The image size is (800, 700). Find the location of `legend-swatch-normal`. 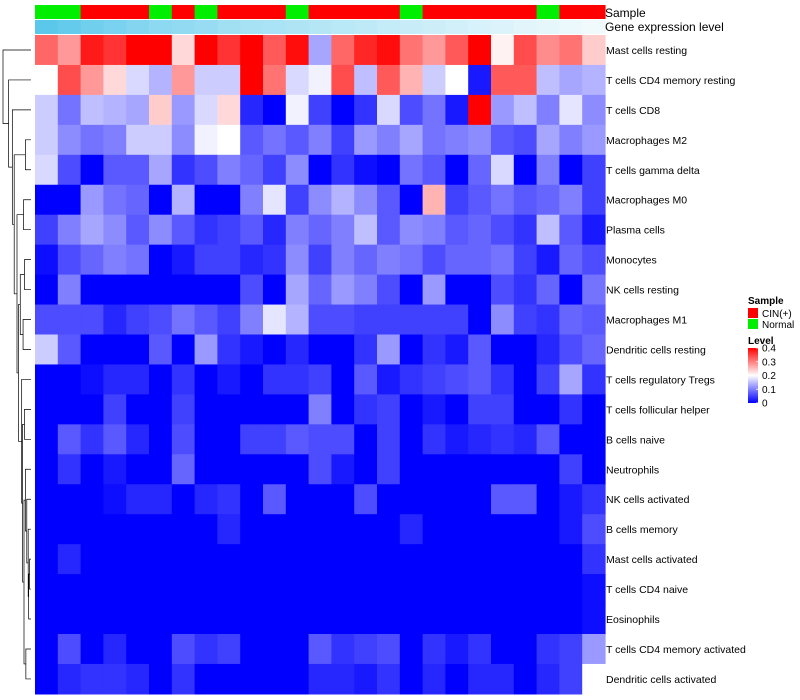

legend-swatch-normal is located at coordinates (753, 324).